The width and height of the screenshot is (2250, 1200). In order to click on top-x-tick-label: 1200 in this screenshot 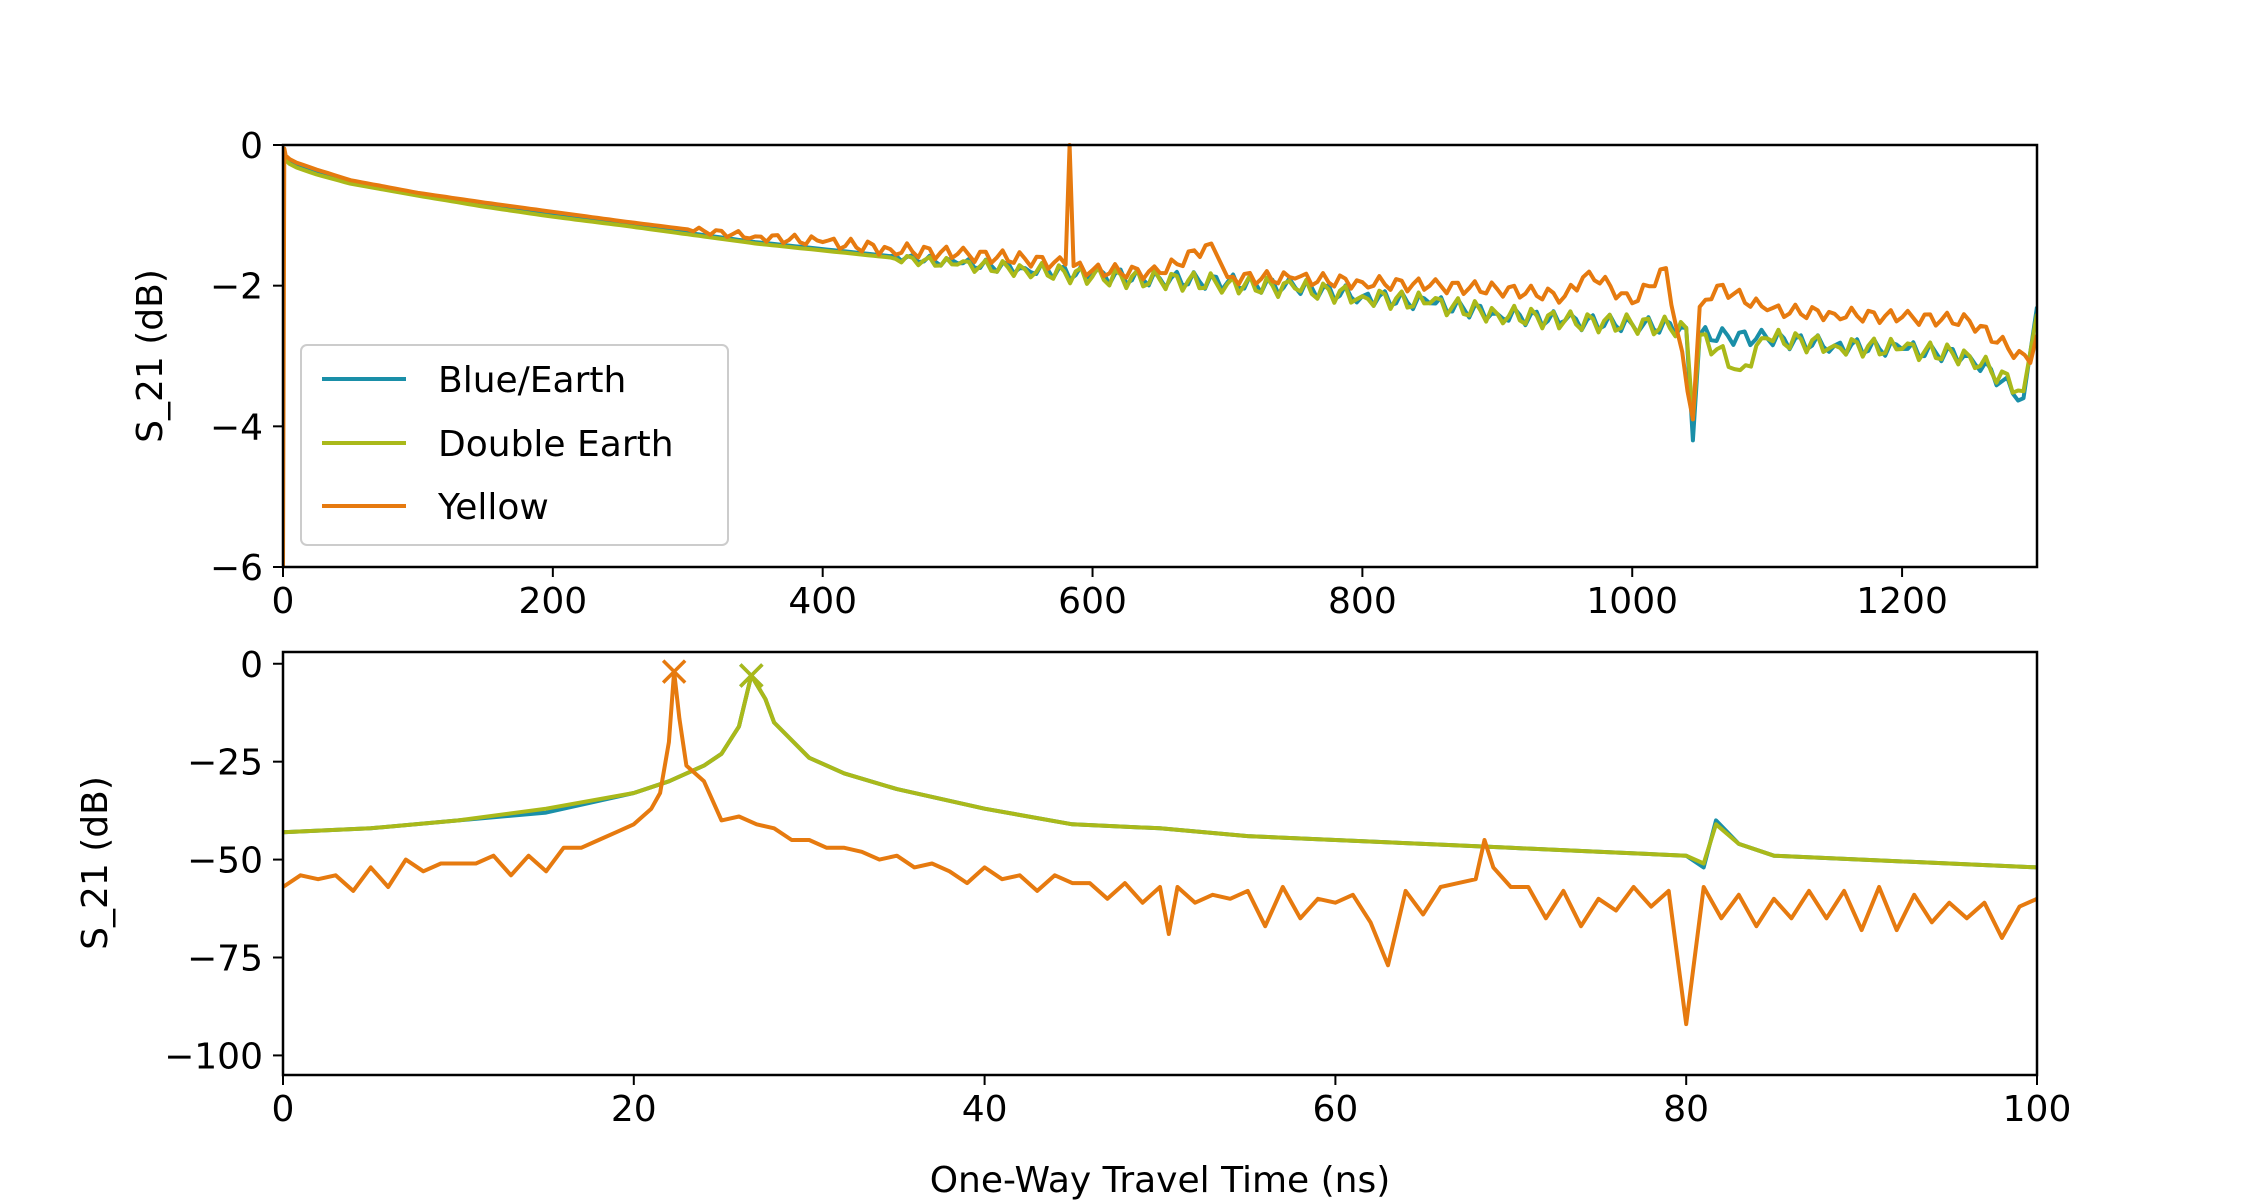, I will do `click(1902, 601)`.